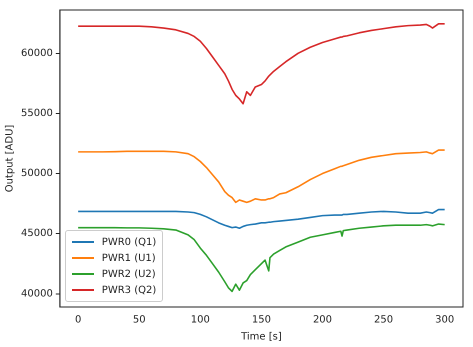  What do you see at coordinates (129, 290) in the screenshot?
I see `legend-label: PWR3 (Q2)` at bounding box center [129, 290].